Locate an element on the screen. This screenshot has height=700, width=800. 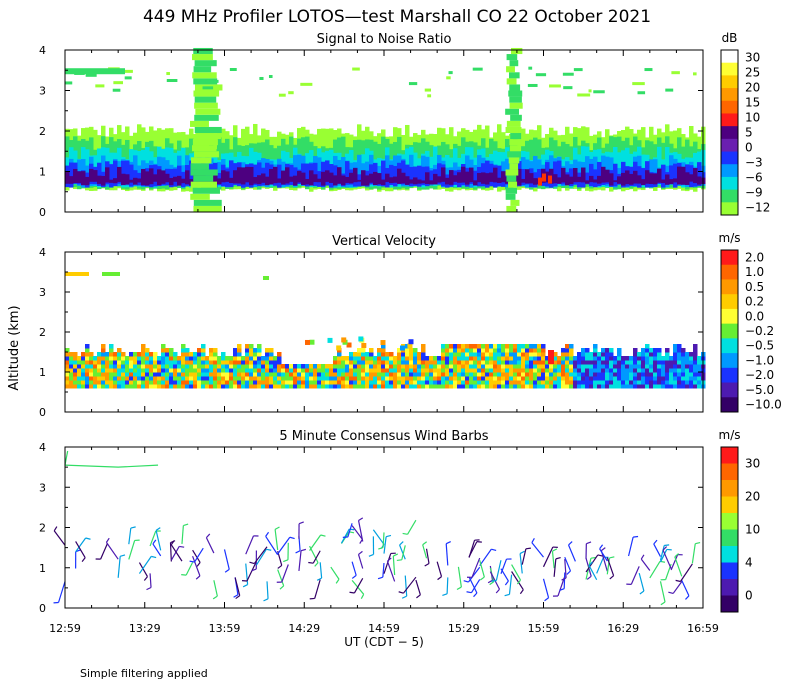
colorbar-swatch is located at coordinates (729, 331).